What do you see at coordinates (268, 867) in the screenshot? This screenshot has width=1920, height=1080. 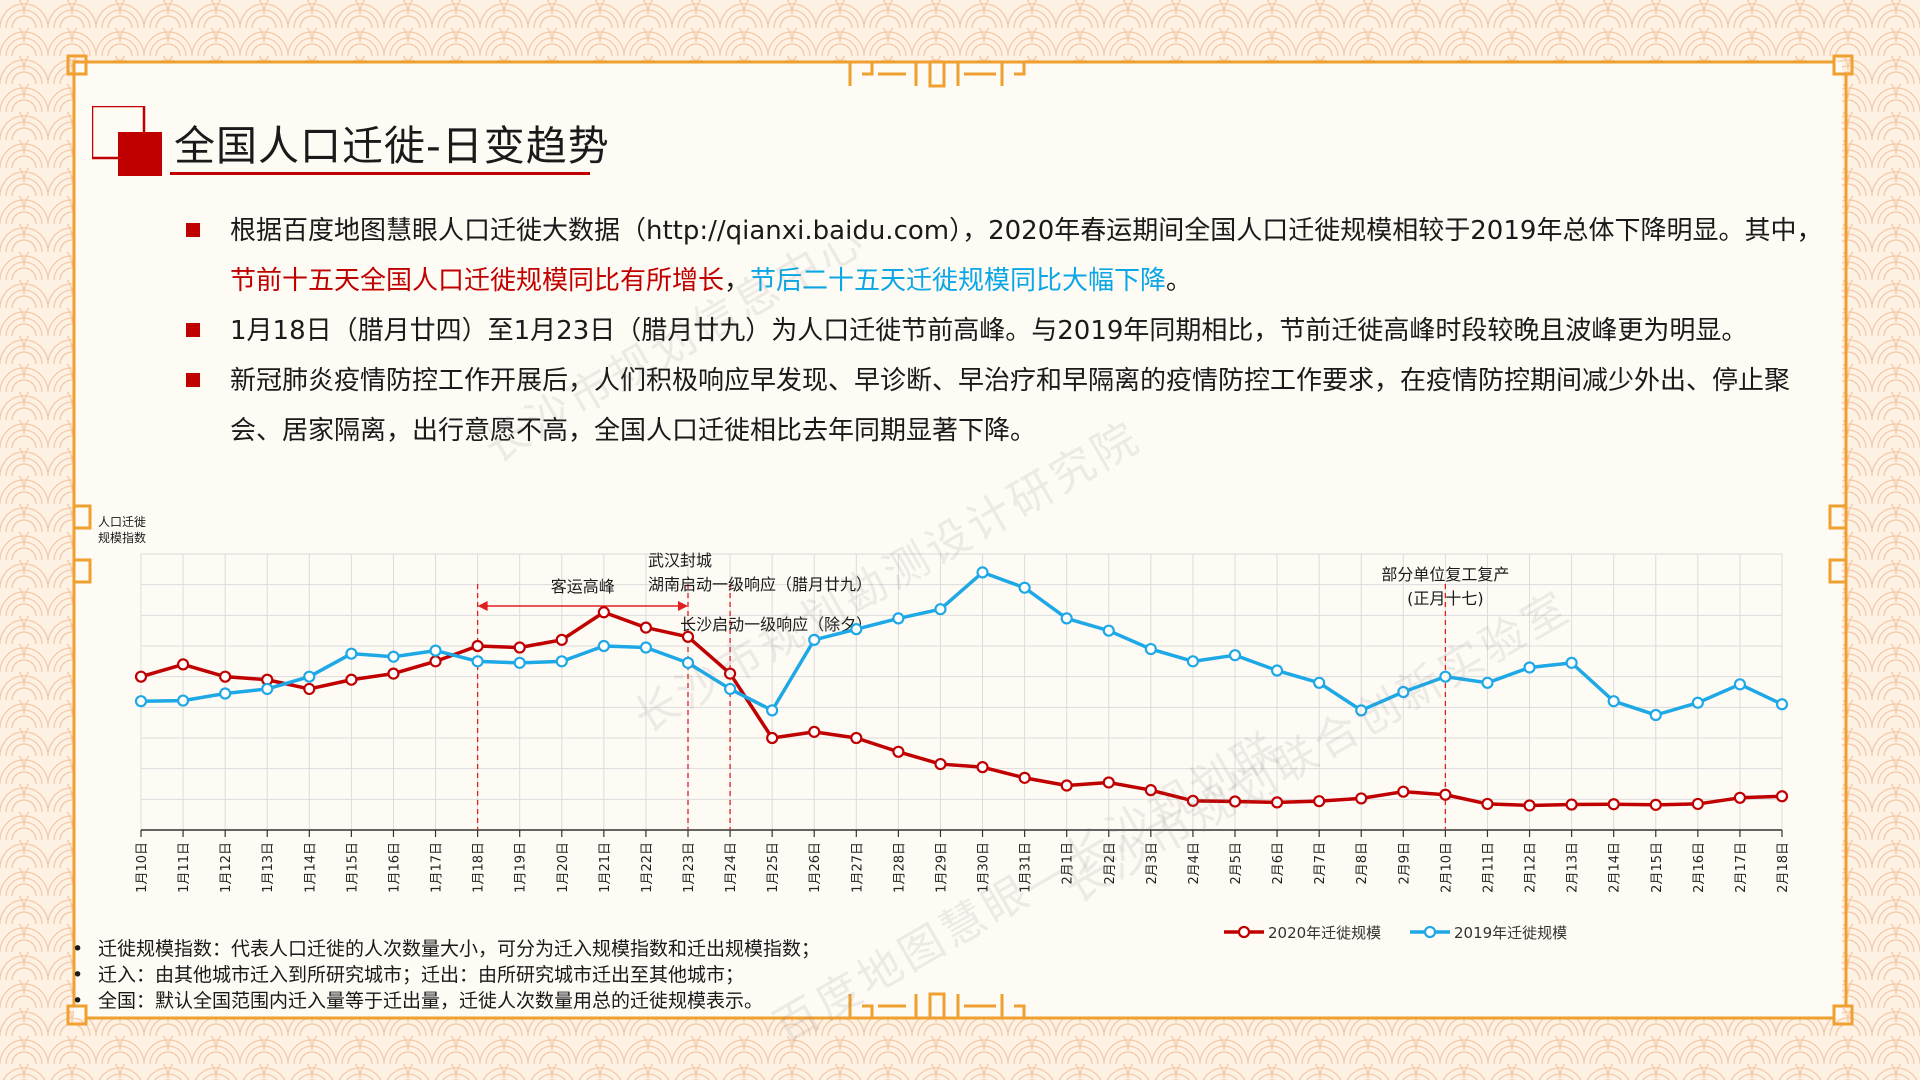 I see `x-tick-label: 1月13日` at bounding box center [268, 867].